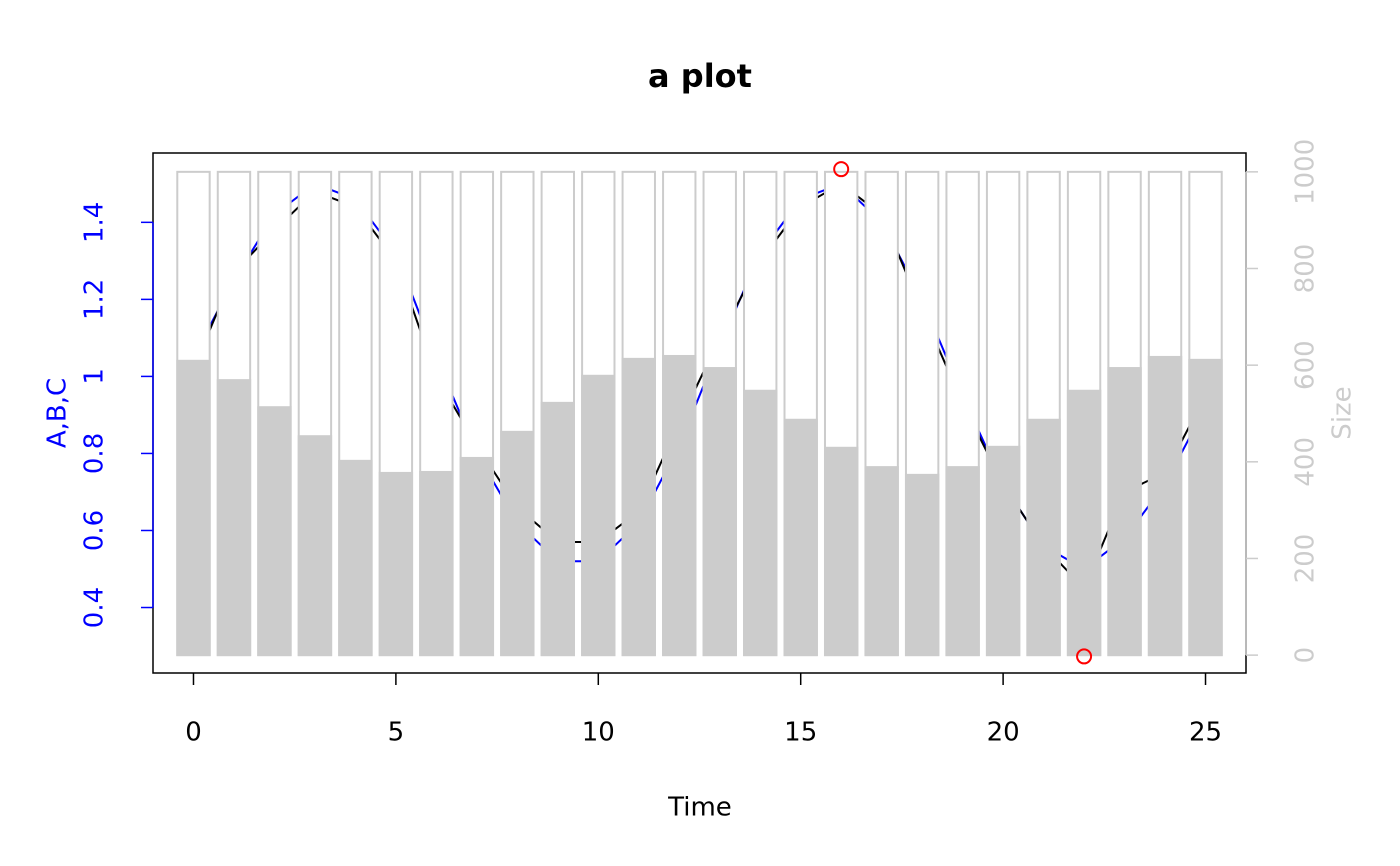 Image resolution: width=1400 pixels, height=866 pixels. What do you see at coordinates (800, 733) in the screenshot?
I see `x-tick-label: 15` at bounding box center [800, 733].